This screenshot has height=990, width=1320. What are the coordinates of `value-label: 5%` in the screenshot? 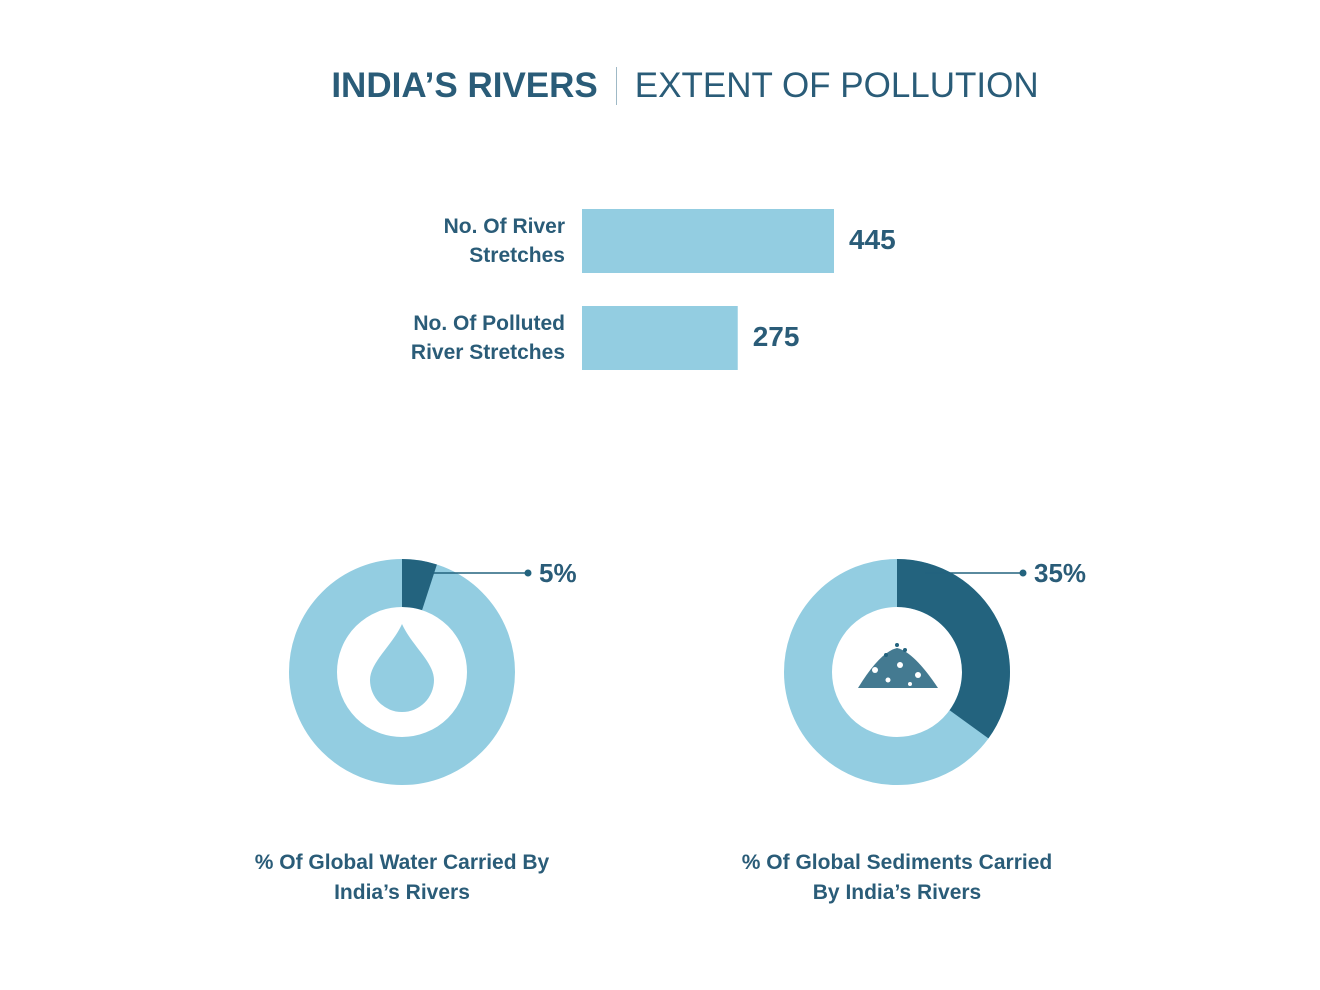 It's located at (558, 573).